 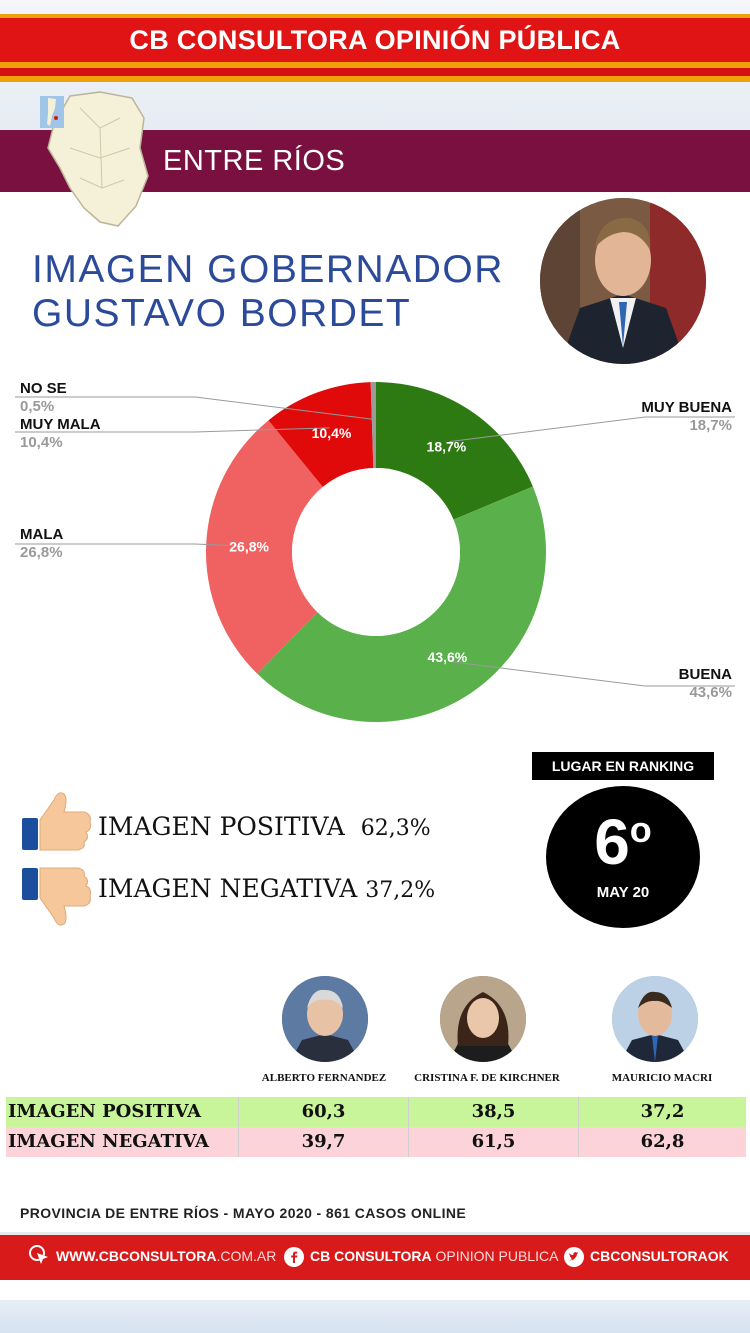 I want to click on header-title: CB CONSULTORA OPINIÓN PÚBLICA, so click(x=375, y=40).